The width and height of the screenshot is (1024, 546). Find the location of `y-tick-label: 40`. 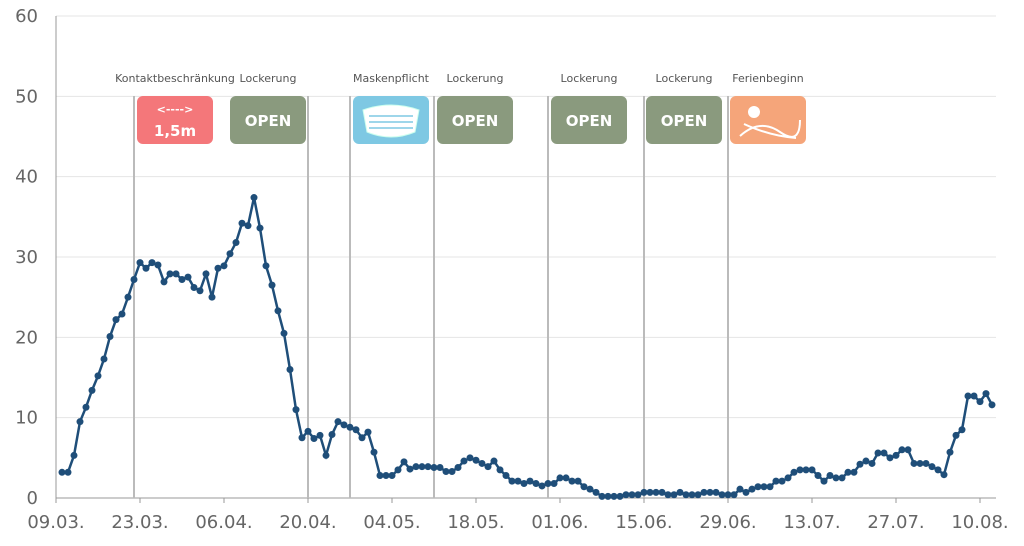

y-tick-label: 40 is located at coordinates (26, 177).